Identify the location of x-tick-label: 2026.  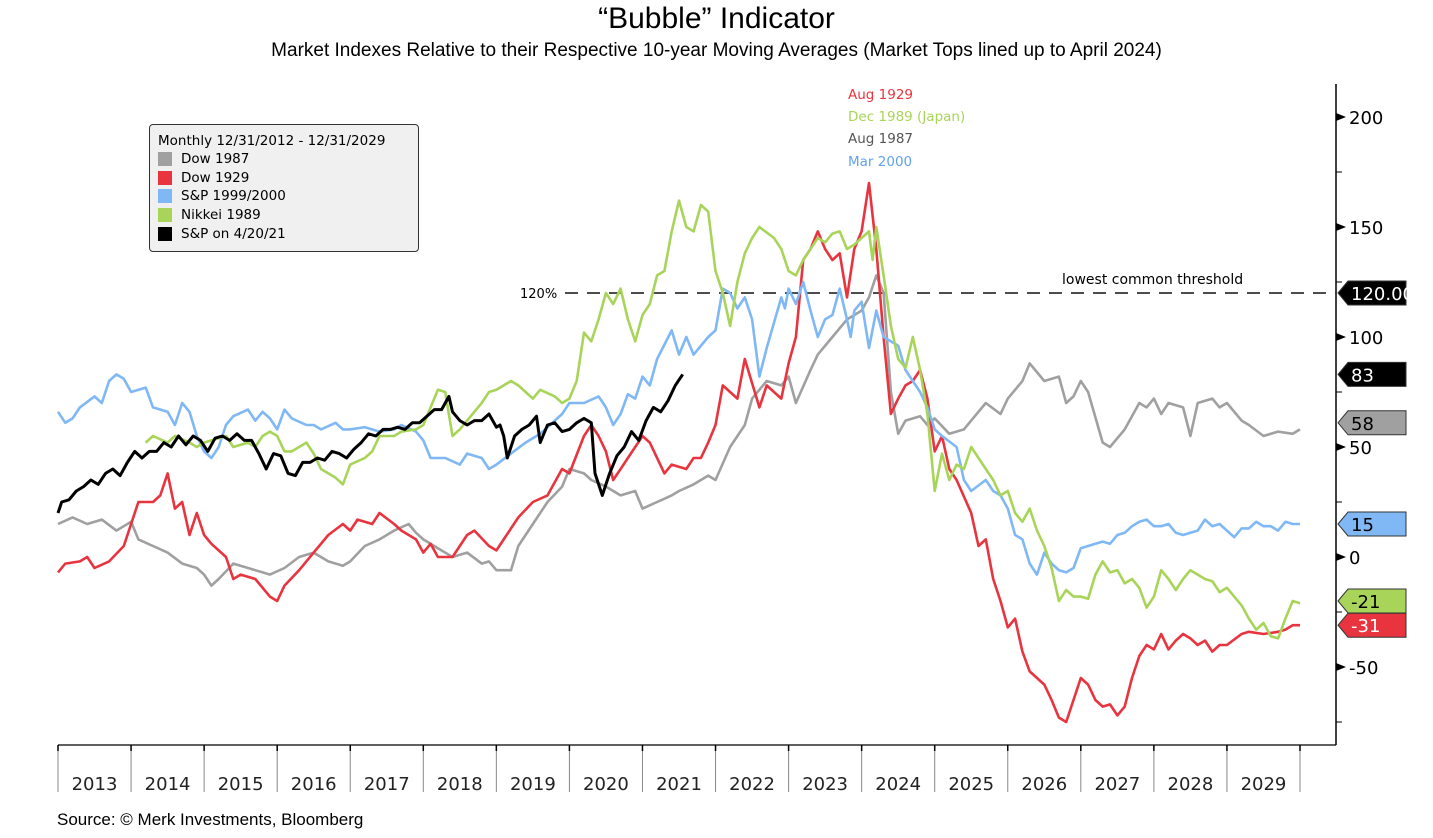
(1044, 784).